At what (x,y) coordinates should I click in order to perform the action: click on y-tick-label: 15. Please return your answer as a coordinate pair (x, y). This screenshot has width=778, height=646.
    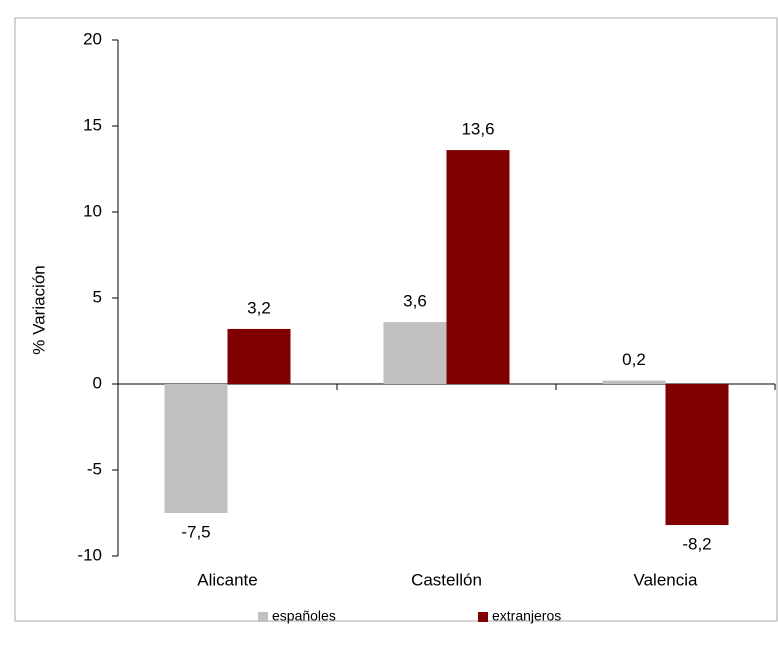
    Looking at the image, I should click on (92, 124).